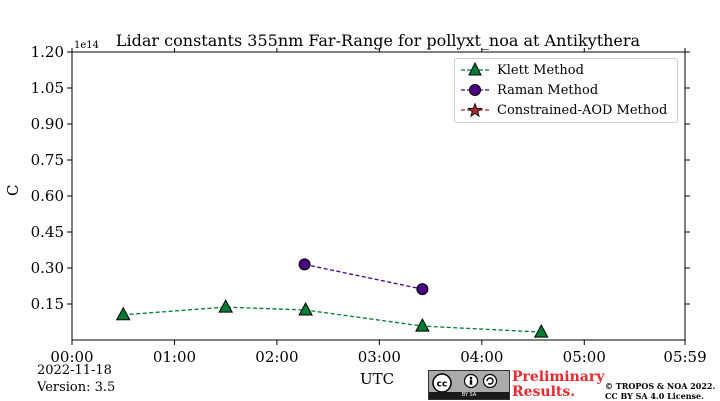 This screenshot has width=720, height=401. I want to click on x-tick-label: 01:00, so click(174, 357).